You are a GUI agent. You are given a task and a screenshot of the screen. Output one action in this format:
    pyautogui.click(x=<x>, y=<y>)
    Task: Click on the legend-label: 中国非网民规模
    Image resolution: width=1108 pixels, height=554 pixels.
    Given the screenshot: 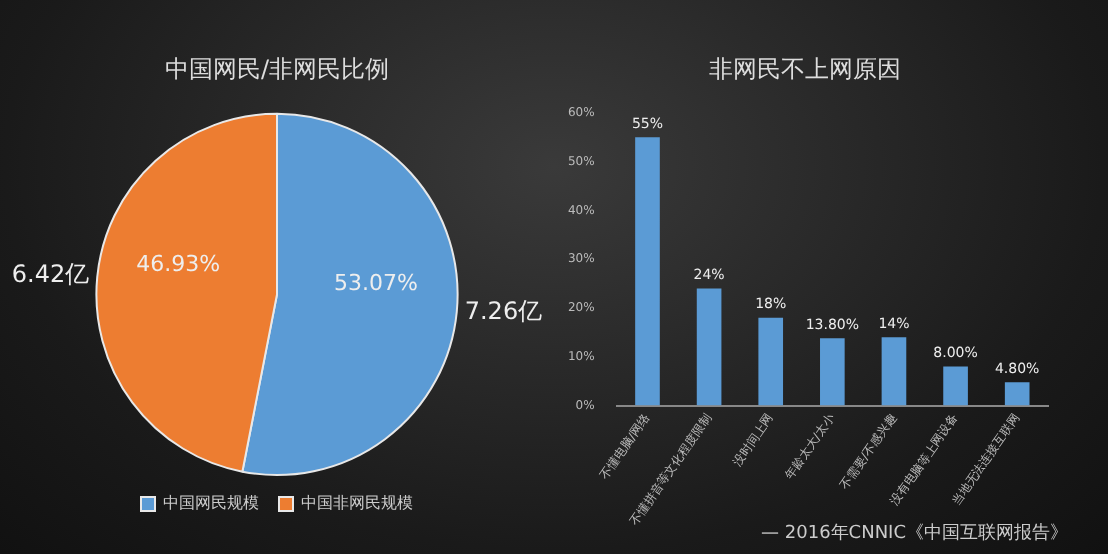 What is the action you would take?
    pyautogui.click(x=357, y=503)
    